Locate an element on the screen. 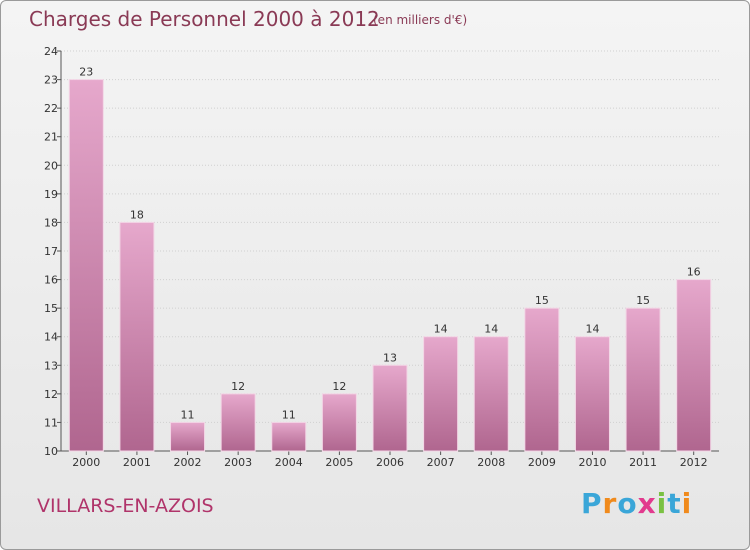 This screenshot has width=750, height=550. chart-unit: (en milliers d'€) is located at coordinates (420, 20).